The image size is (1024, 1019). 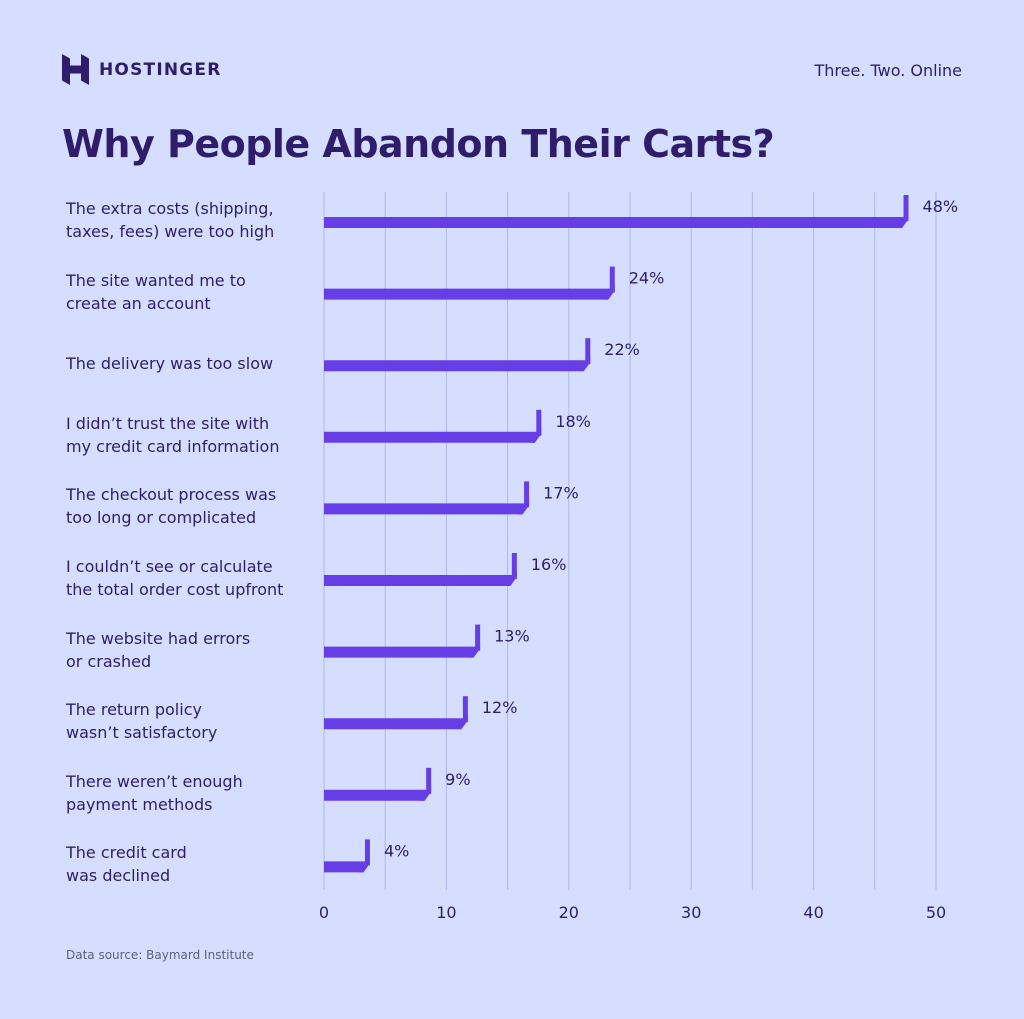 I want to click on value-label: 17%, so click(x=561, y=492).